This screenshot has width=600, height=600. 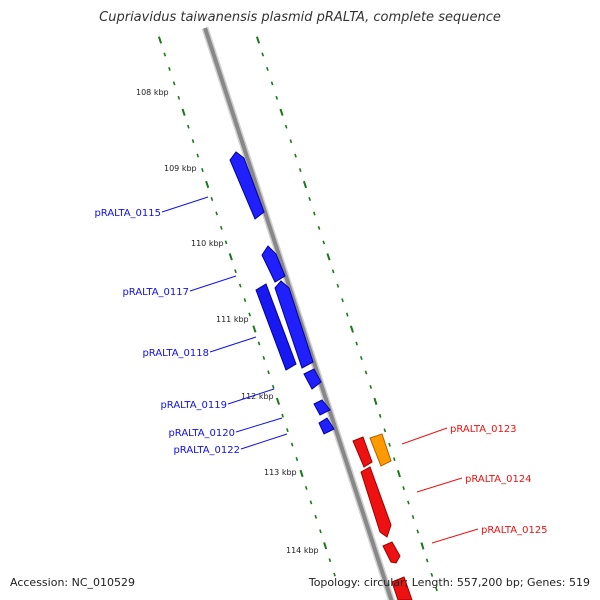 I want to click on scale-label: 111 kbp, so click(x=232, y=319).